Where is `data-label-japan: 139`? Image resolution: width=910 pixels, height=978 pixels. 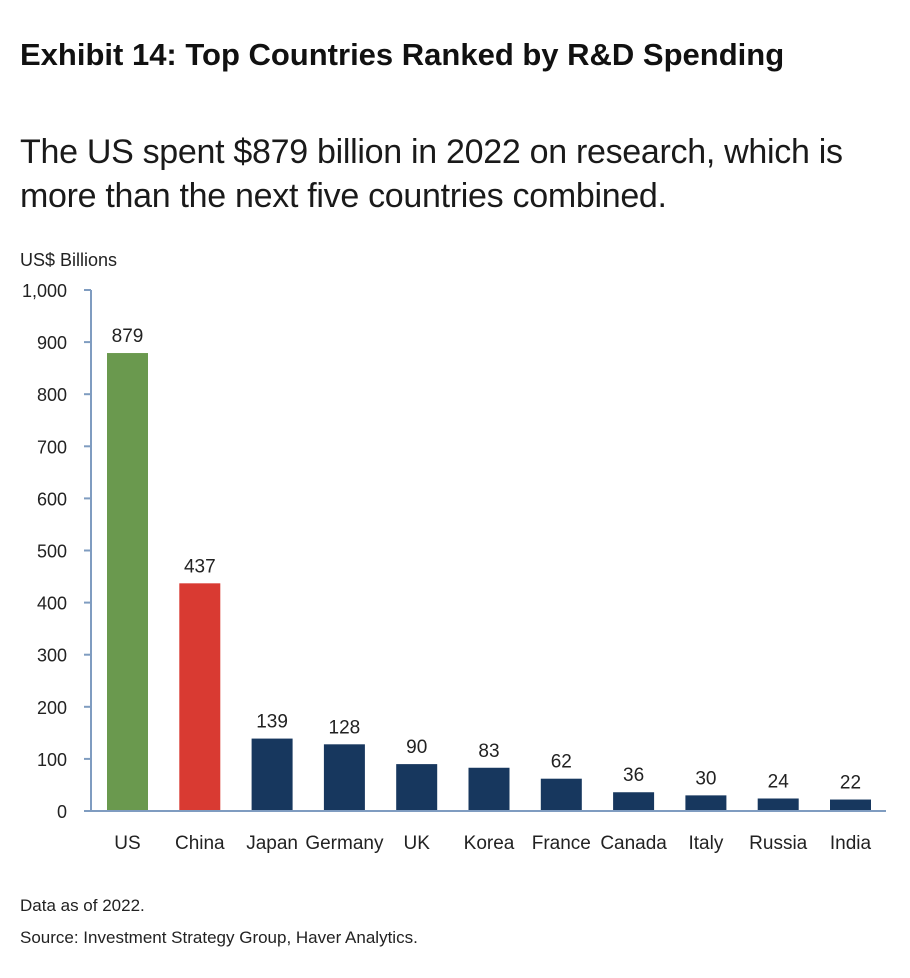 data-label-japan: 139 is located at coordinates (272, 722).